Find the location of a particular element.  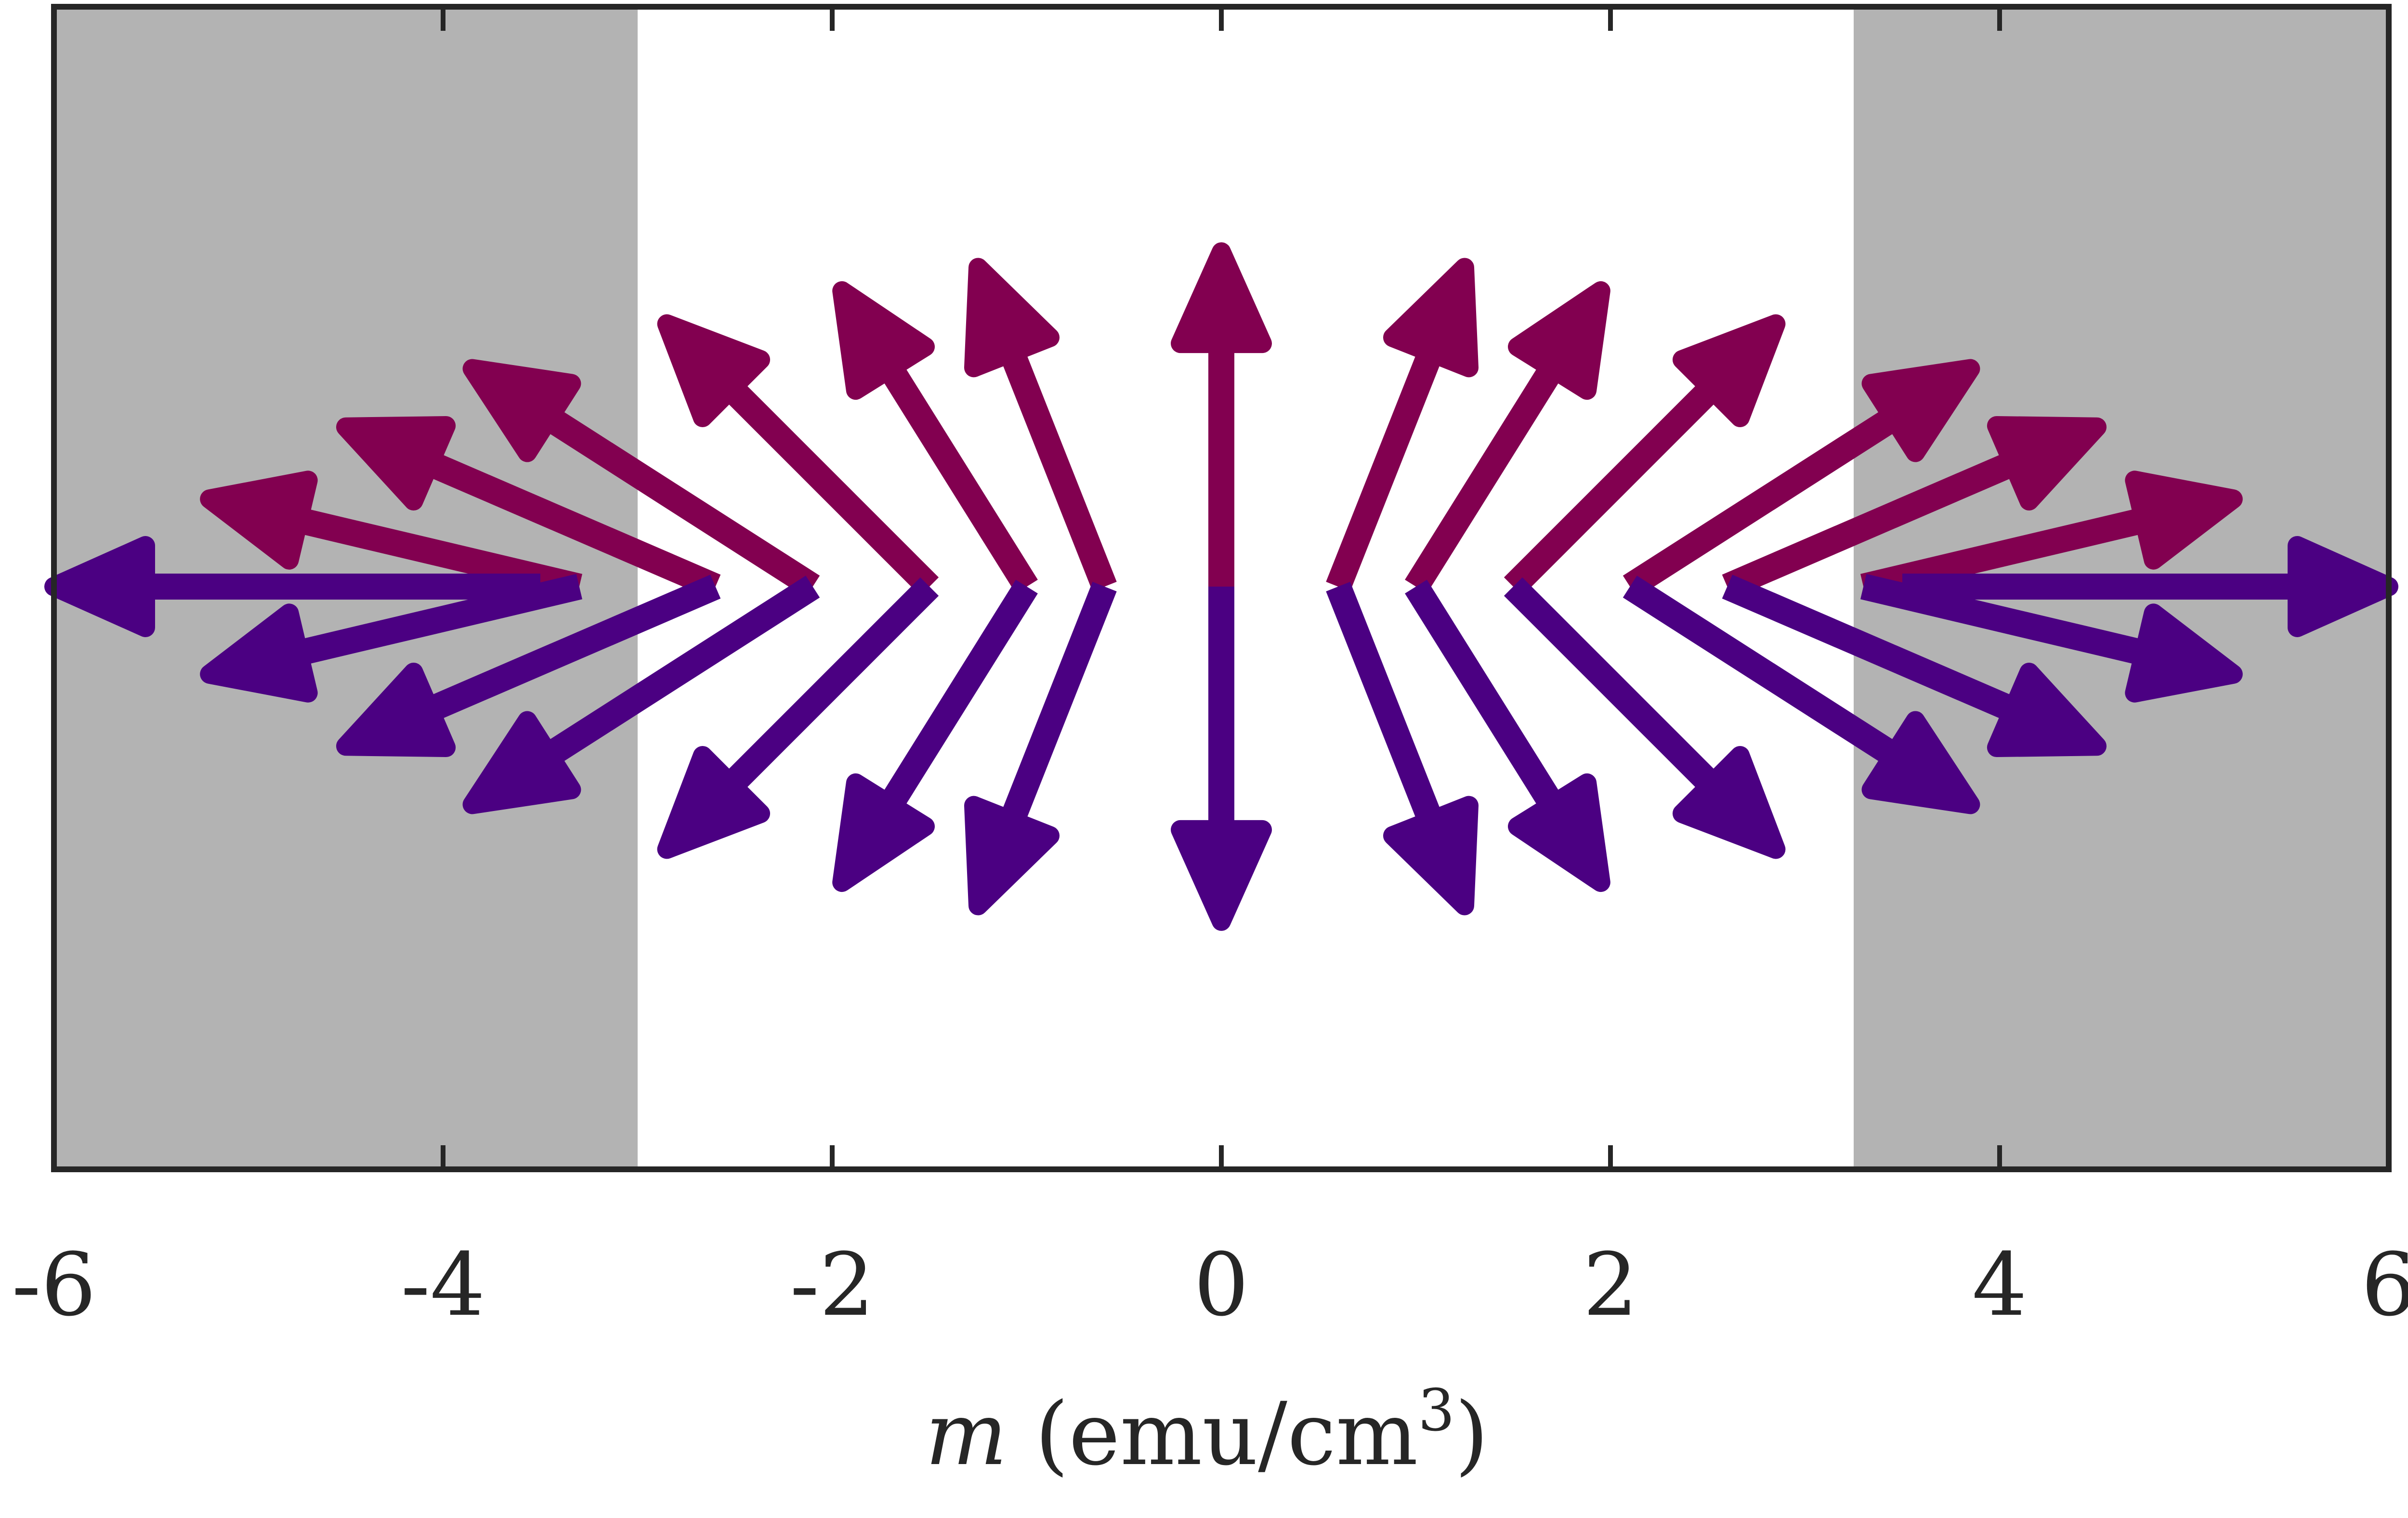

x-tick-label: -4 is located at coordinates (443, 1285).